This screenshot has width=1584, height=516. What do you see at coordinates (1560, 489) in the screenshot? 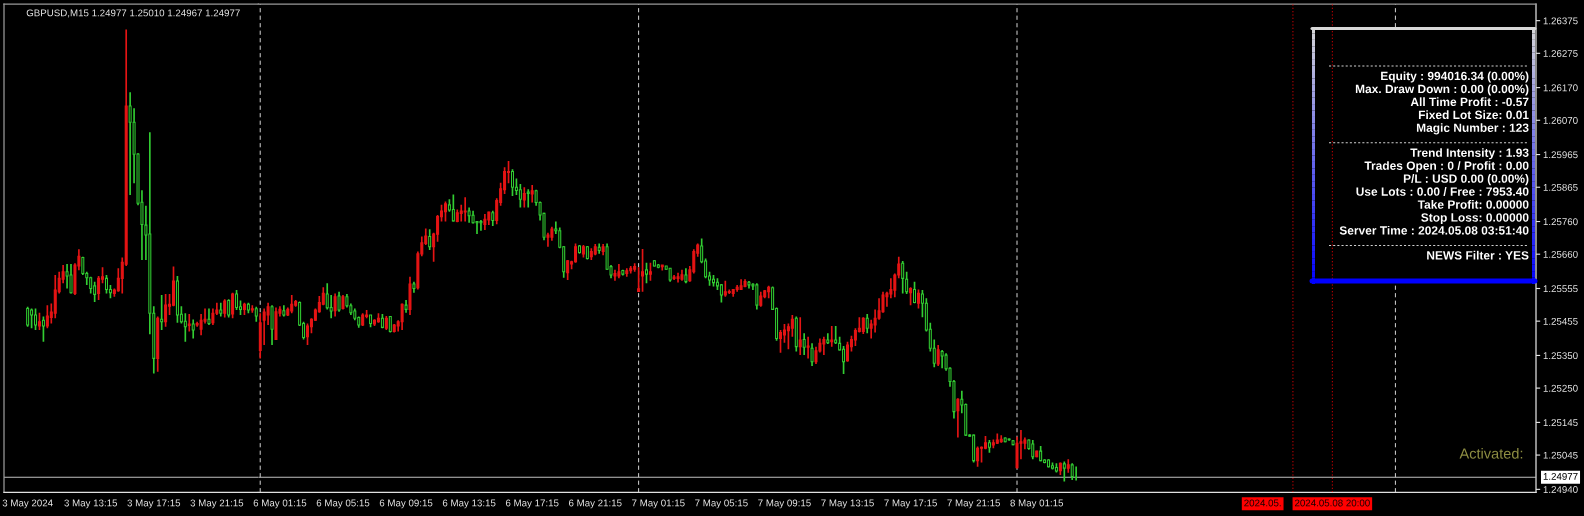
I see `y-tick-label: 1.24940` at bounding box center [1560, 489].